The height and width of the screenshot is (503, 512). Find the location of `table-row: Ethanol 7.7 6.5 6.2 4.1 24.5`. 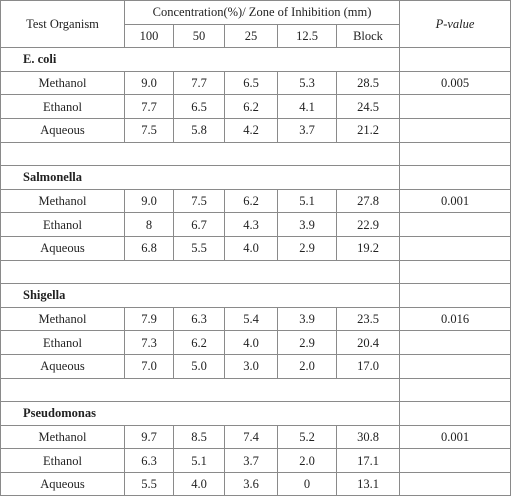

table-row: Ethanol 7.7 6.5 6.2 4.1 24.5 is located at coordinates (256, 106).